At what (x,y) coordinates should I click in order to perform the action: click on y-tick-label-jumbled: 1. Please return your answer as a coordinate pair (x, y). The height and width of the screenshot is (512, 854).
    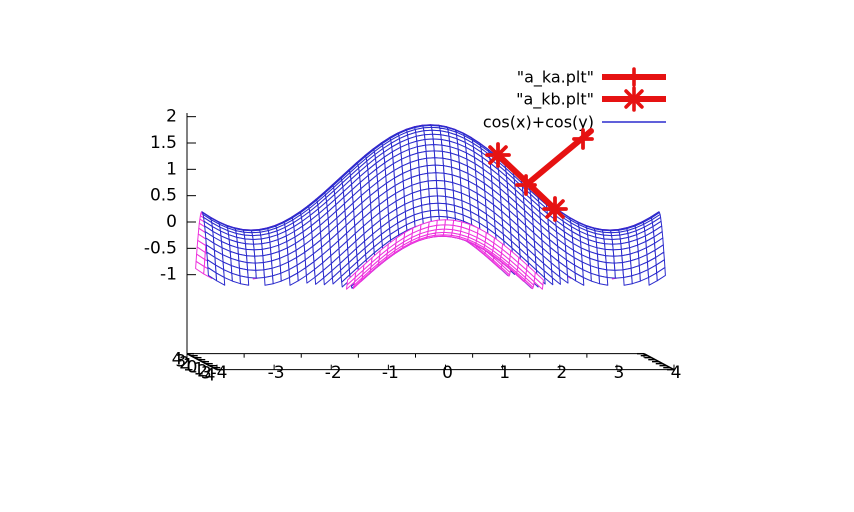
    Looking at the image, I should click on (188, 366).